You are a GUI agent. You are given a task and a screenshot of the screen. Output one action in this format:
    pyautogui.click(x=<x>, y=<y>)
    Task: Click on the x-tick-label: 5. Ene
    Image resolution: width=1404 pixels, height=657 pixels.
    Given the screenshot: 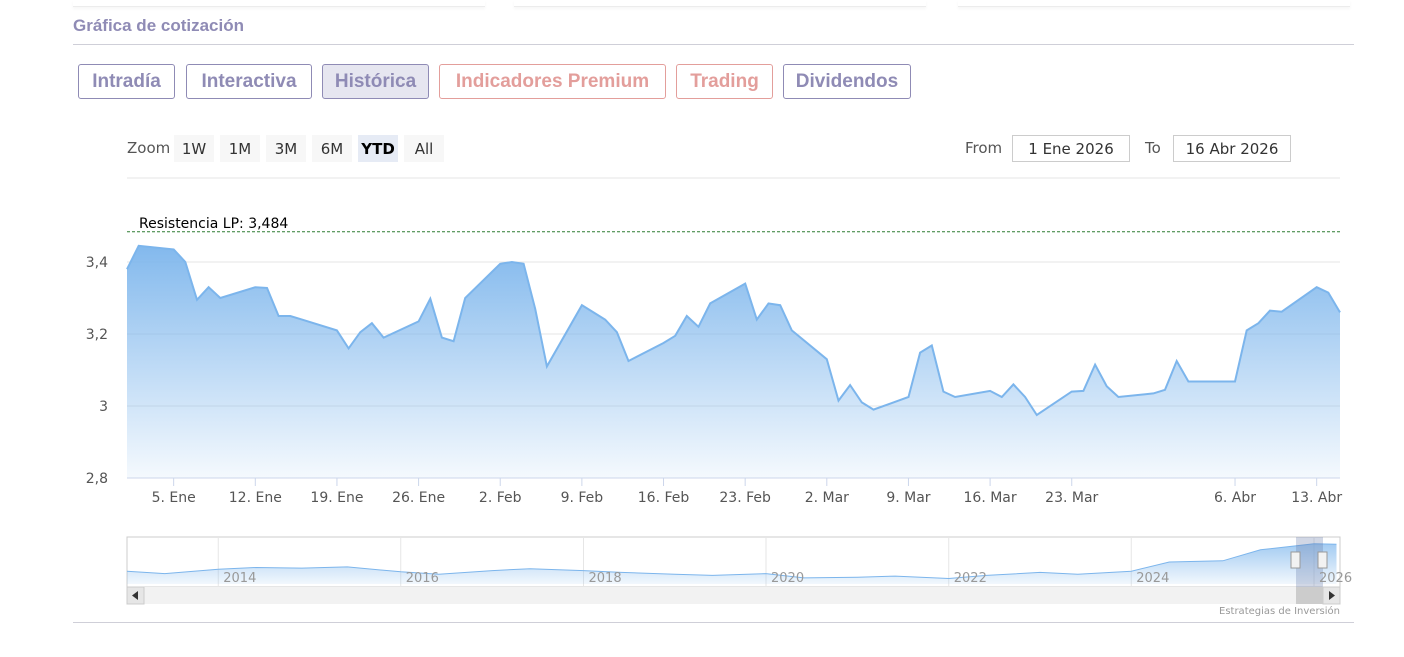 What is the action you would take?
    pyautogui.click(x=174, y=498)
    